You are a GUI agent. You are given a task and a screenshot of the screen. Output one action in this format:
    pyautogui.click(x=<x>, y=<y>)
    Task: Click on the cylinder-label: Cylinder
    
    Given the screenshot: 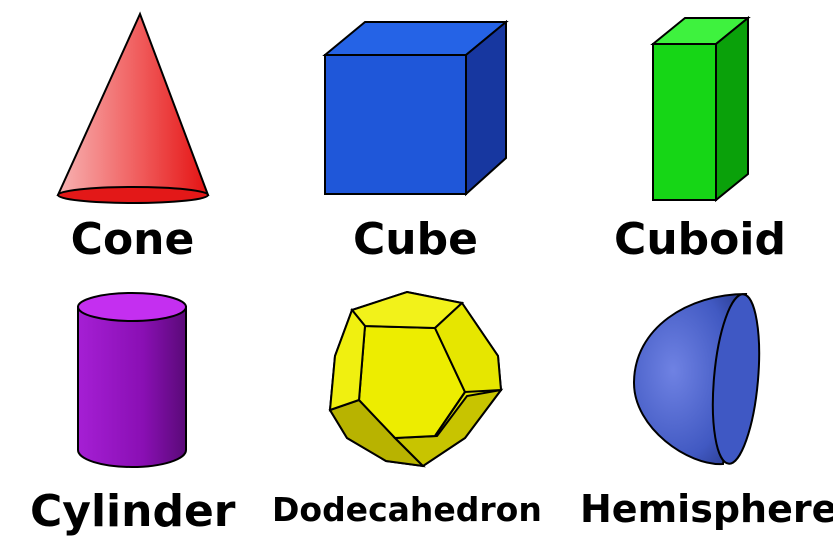 What is the action you would take?
    pyautogui.click(x=133, y=511)
    